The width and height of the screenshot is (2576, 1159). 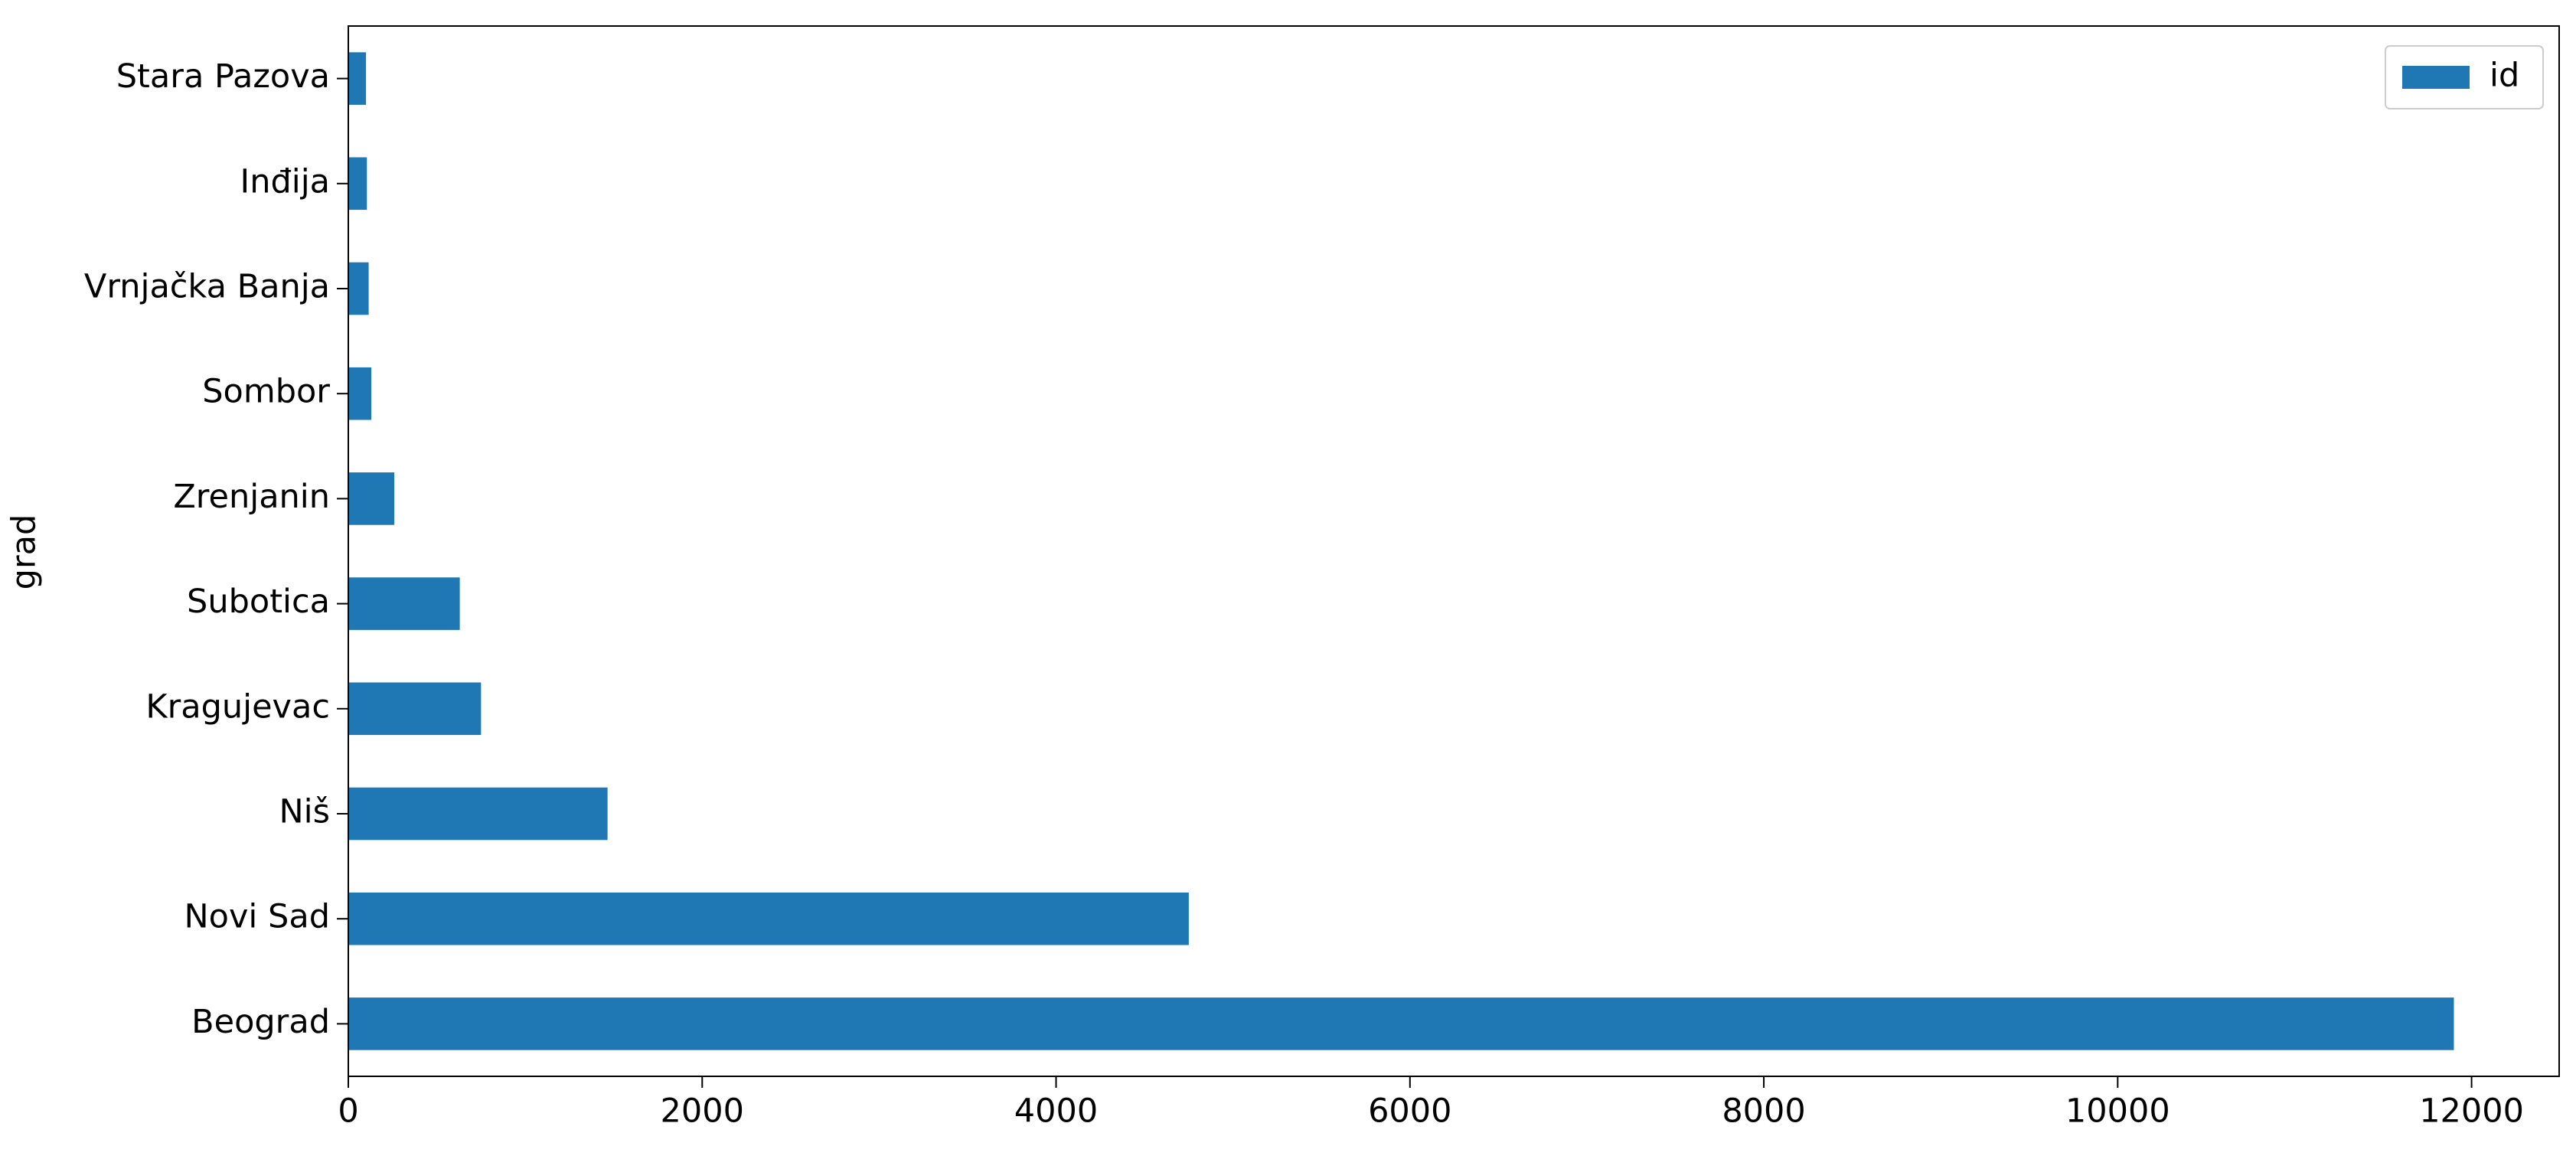 I want to click on y-tick-label: Zrenjanin, so click(x=251, y=497).